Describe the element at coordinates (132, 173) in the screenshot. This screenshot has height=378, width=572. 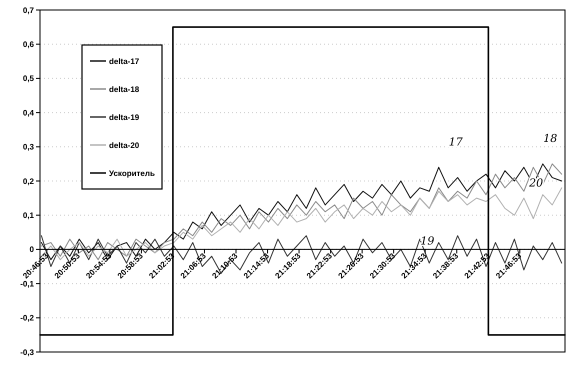
I see `legend-label: Ускоритель` at that location.